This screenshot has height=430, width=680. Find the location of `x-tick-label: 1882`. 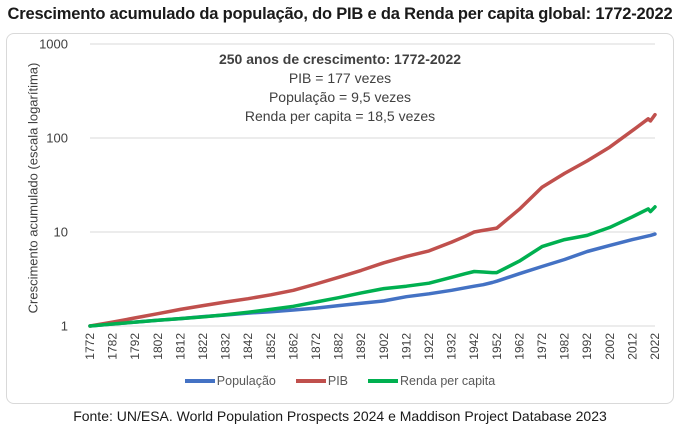

x-tick-label: 1882 is located at coordinates (339, 346).